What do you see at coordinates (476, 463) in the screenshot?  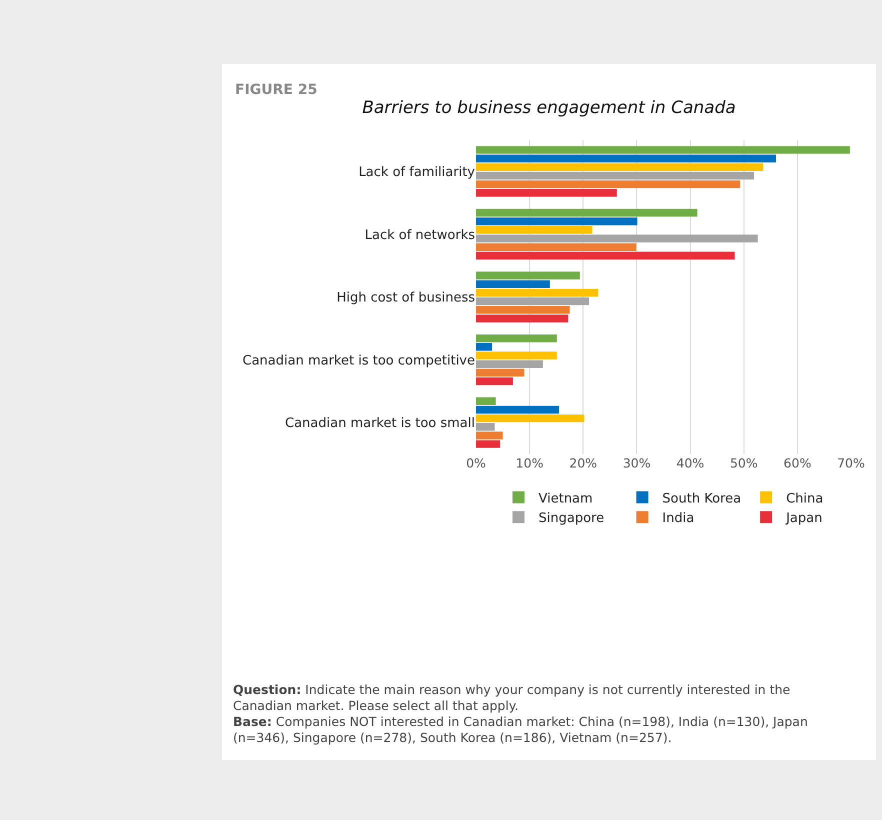 I see `x-tick-label: 0%` at bounding box center [476, 463].